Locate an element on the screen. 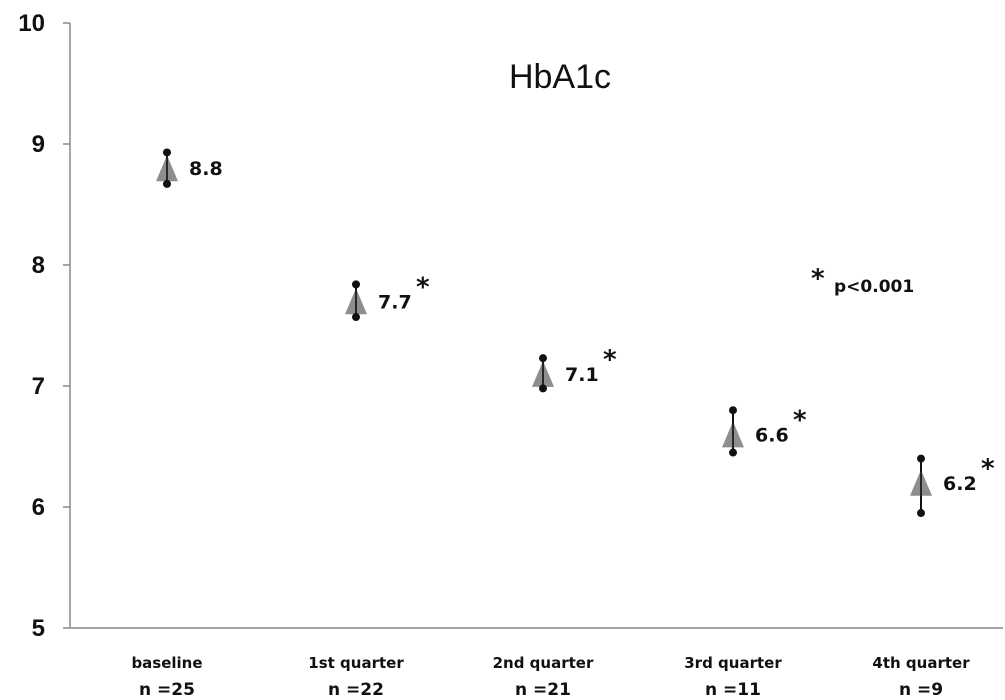 This screenshot has height=700, width=1005. y-axis-ticks: 5 6 7 8 9 10 is located at coordinates (44, 326).